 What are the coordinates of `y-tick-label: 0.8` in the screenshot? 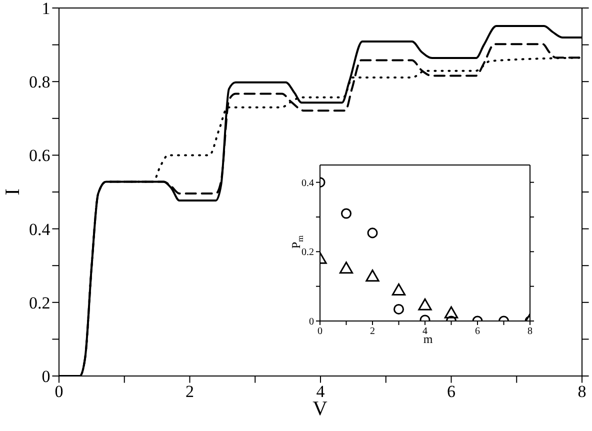 It's located at (39, 82).